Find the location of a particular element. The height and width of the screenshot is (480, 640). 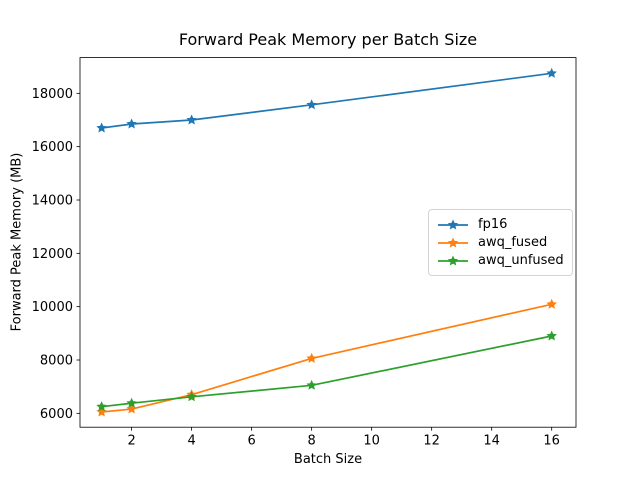

y-tick-label: 10000 is located at coordinates (52, 307).